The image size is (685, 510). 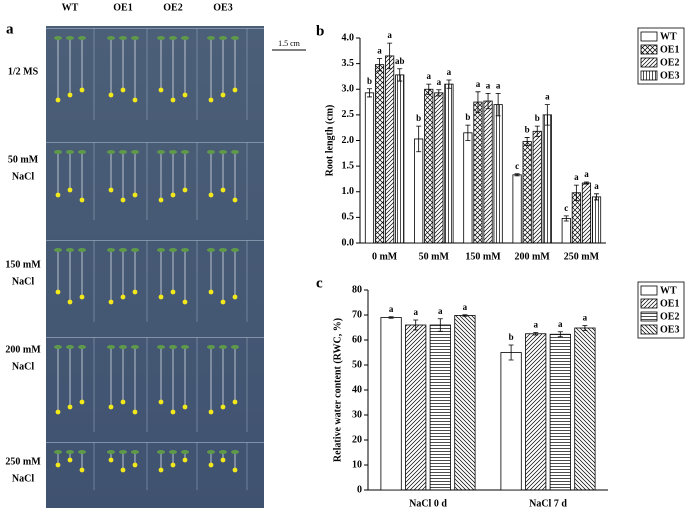 What do you see at coordinates (357, 464) in the screenshot?
I see `y-tick-label: 10` at bounding box center [357, 464].